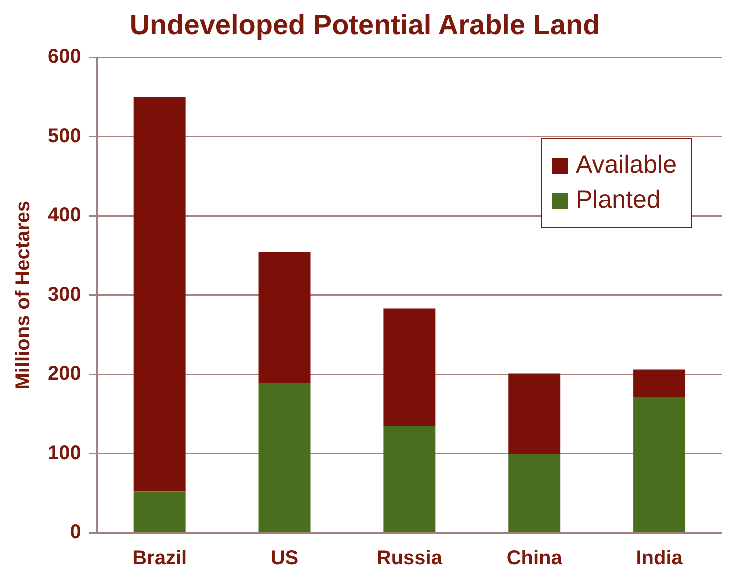 The width and height of the screenshot is (740, 585). What do you see at coordinates (160, 559) in the screenshot?
I see `x-tick-label: Brazil` at bounding box center [160, 559].